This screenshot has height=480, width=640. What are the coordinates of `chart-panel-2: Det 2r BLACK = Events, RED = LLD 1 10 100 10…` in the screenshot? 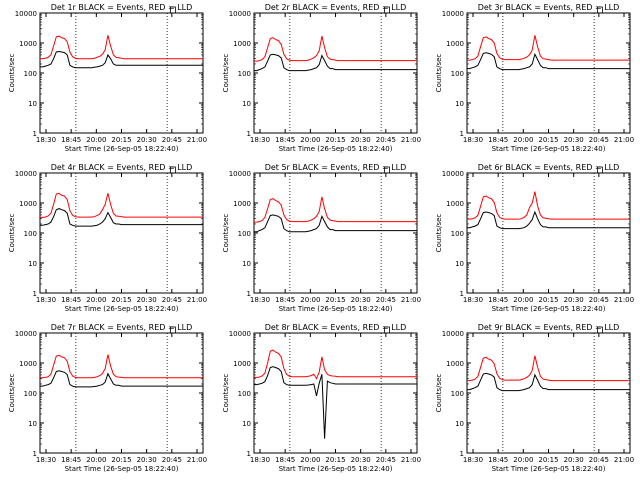 It's located at (321, 78).